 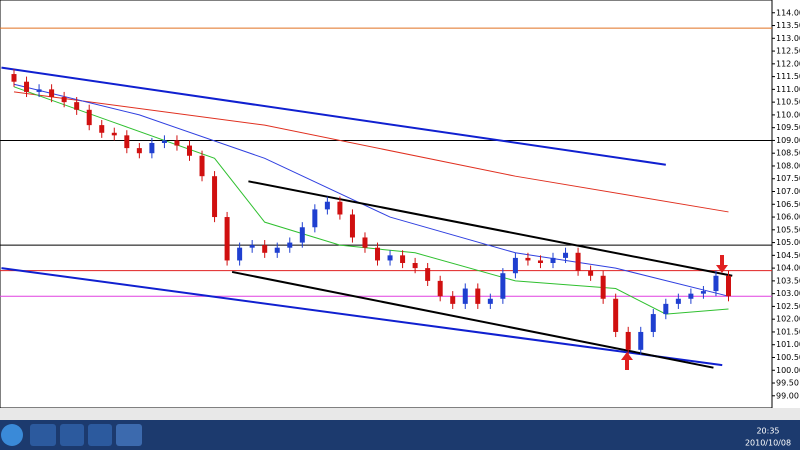 I want to click on y-tick-label: 99.00, so click(x=787, y=395).